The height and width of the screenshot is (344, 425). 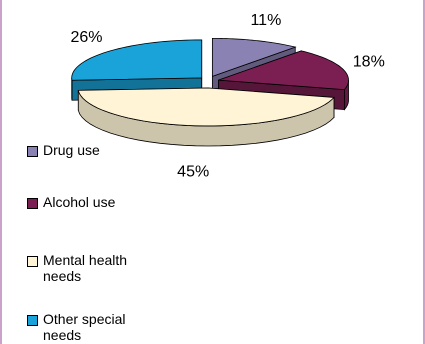 I want to click on legend-label-mental-health-needs: Mental health needs, so click(x=85, y=268).